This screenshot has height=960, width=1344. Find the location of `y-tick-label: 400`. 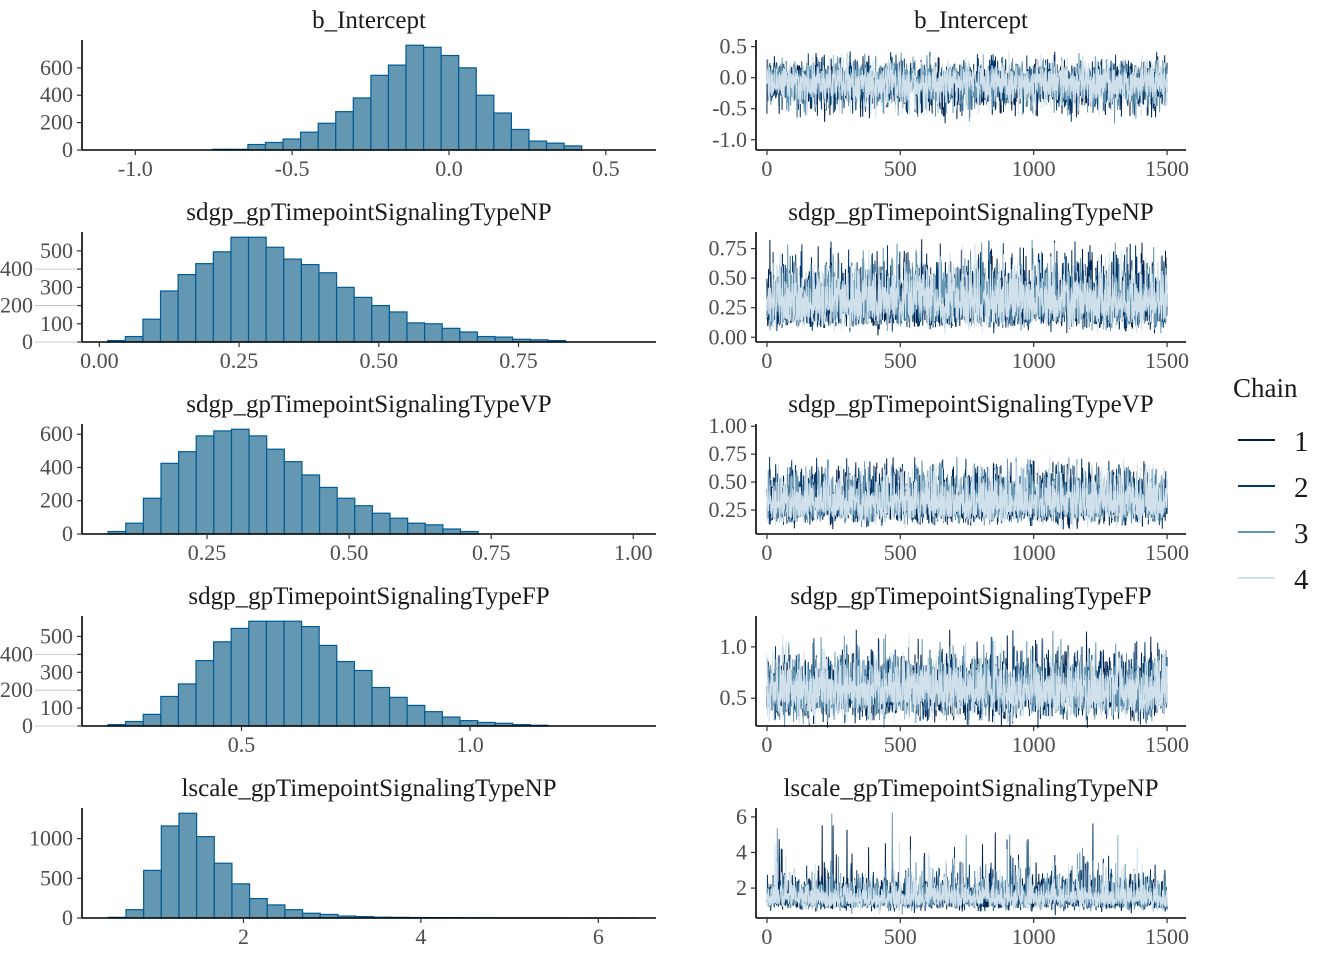

y-tick-label: 400 is located at coordinates (56, 94).